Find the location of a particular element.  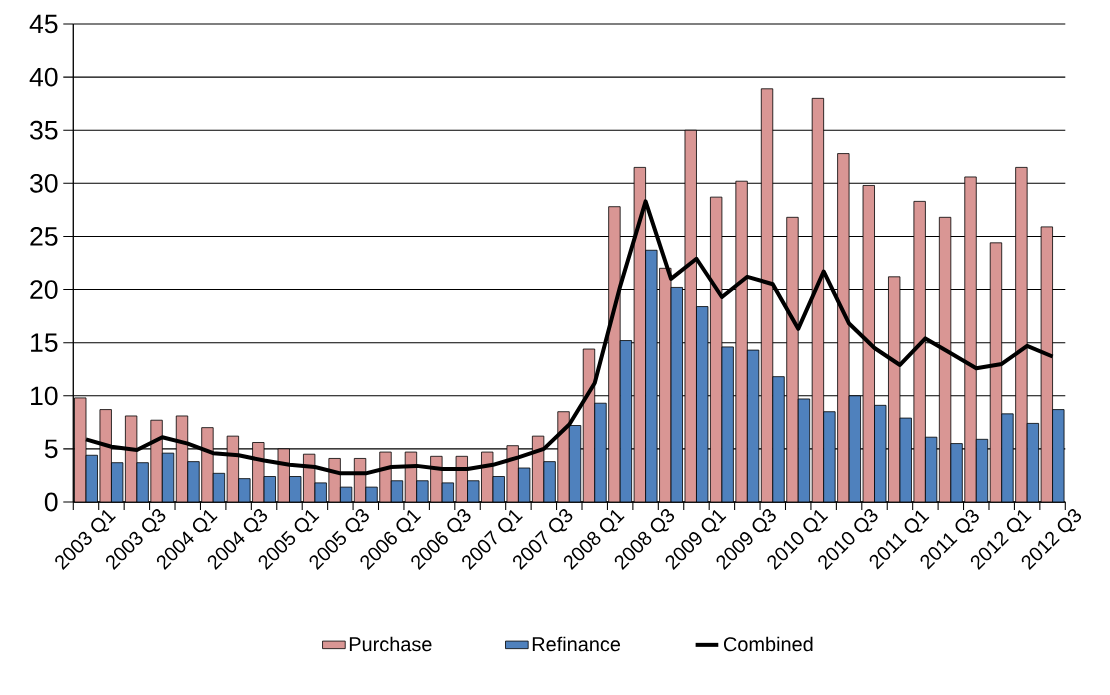

y-tick-label: 20 is located at coordinates (44, 289).